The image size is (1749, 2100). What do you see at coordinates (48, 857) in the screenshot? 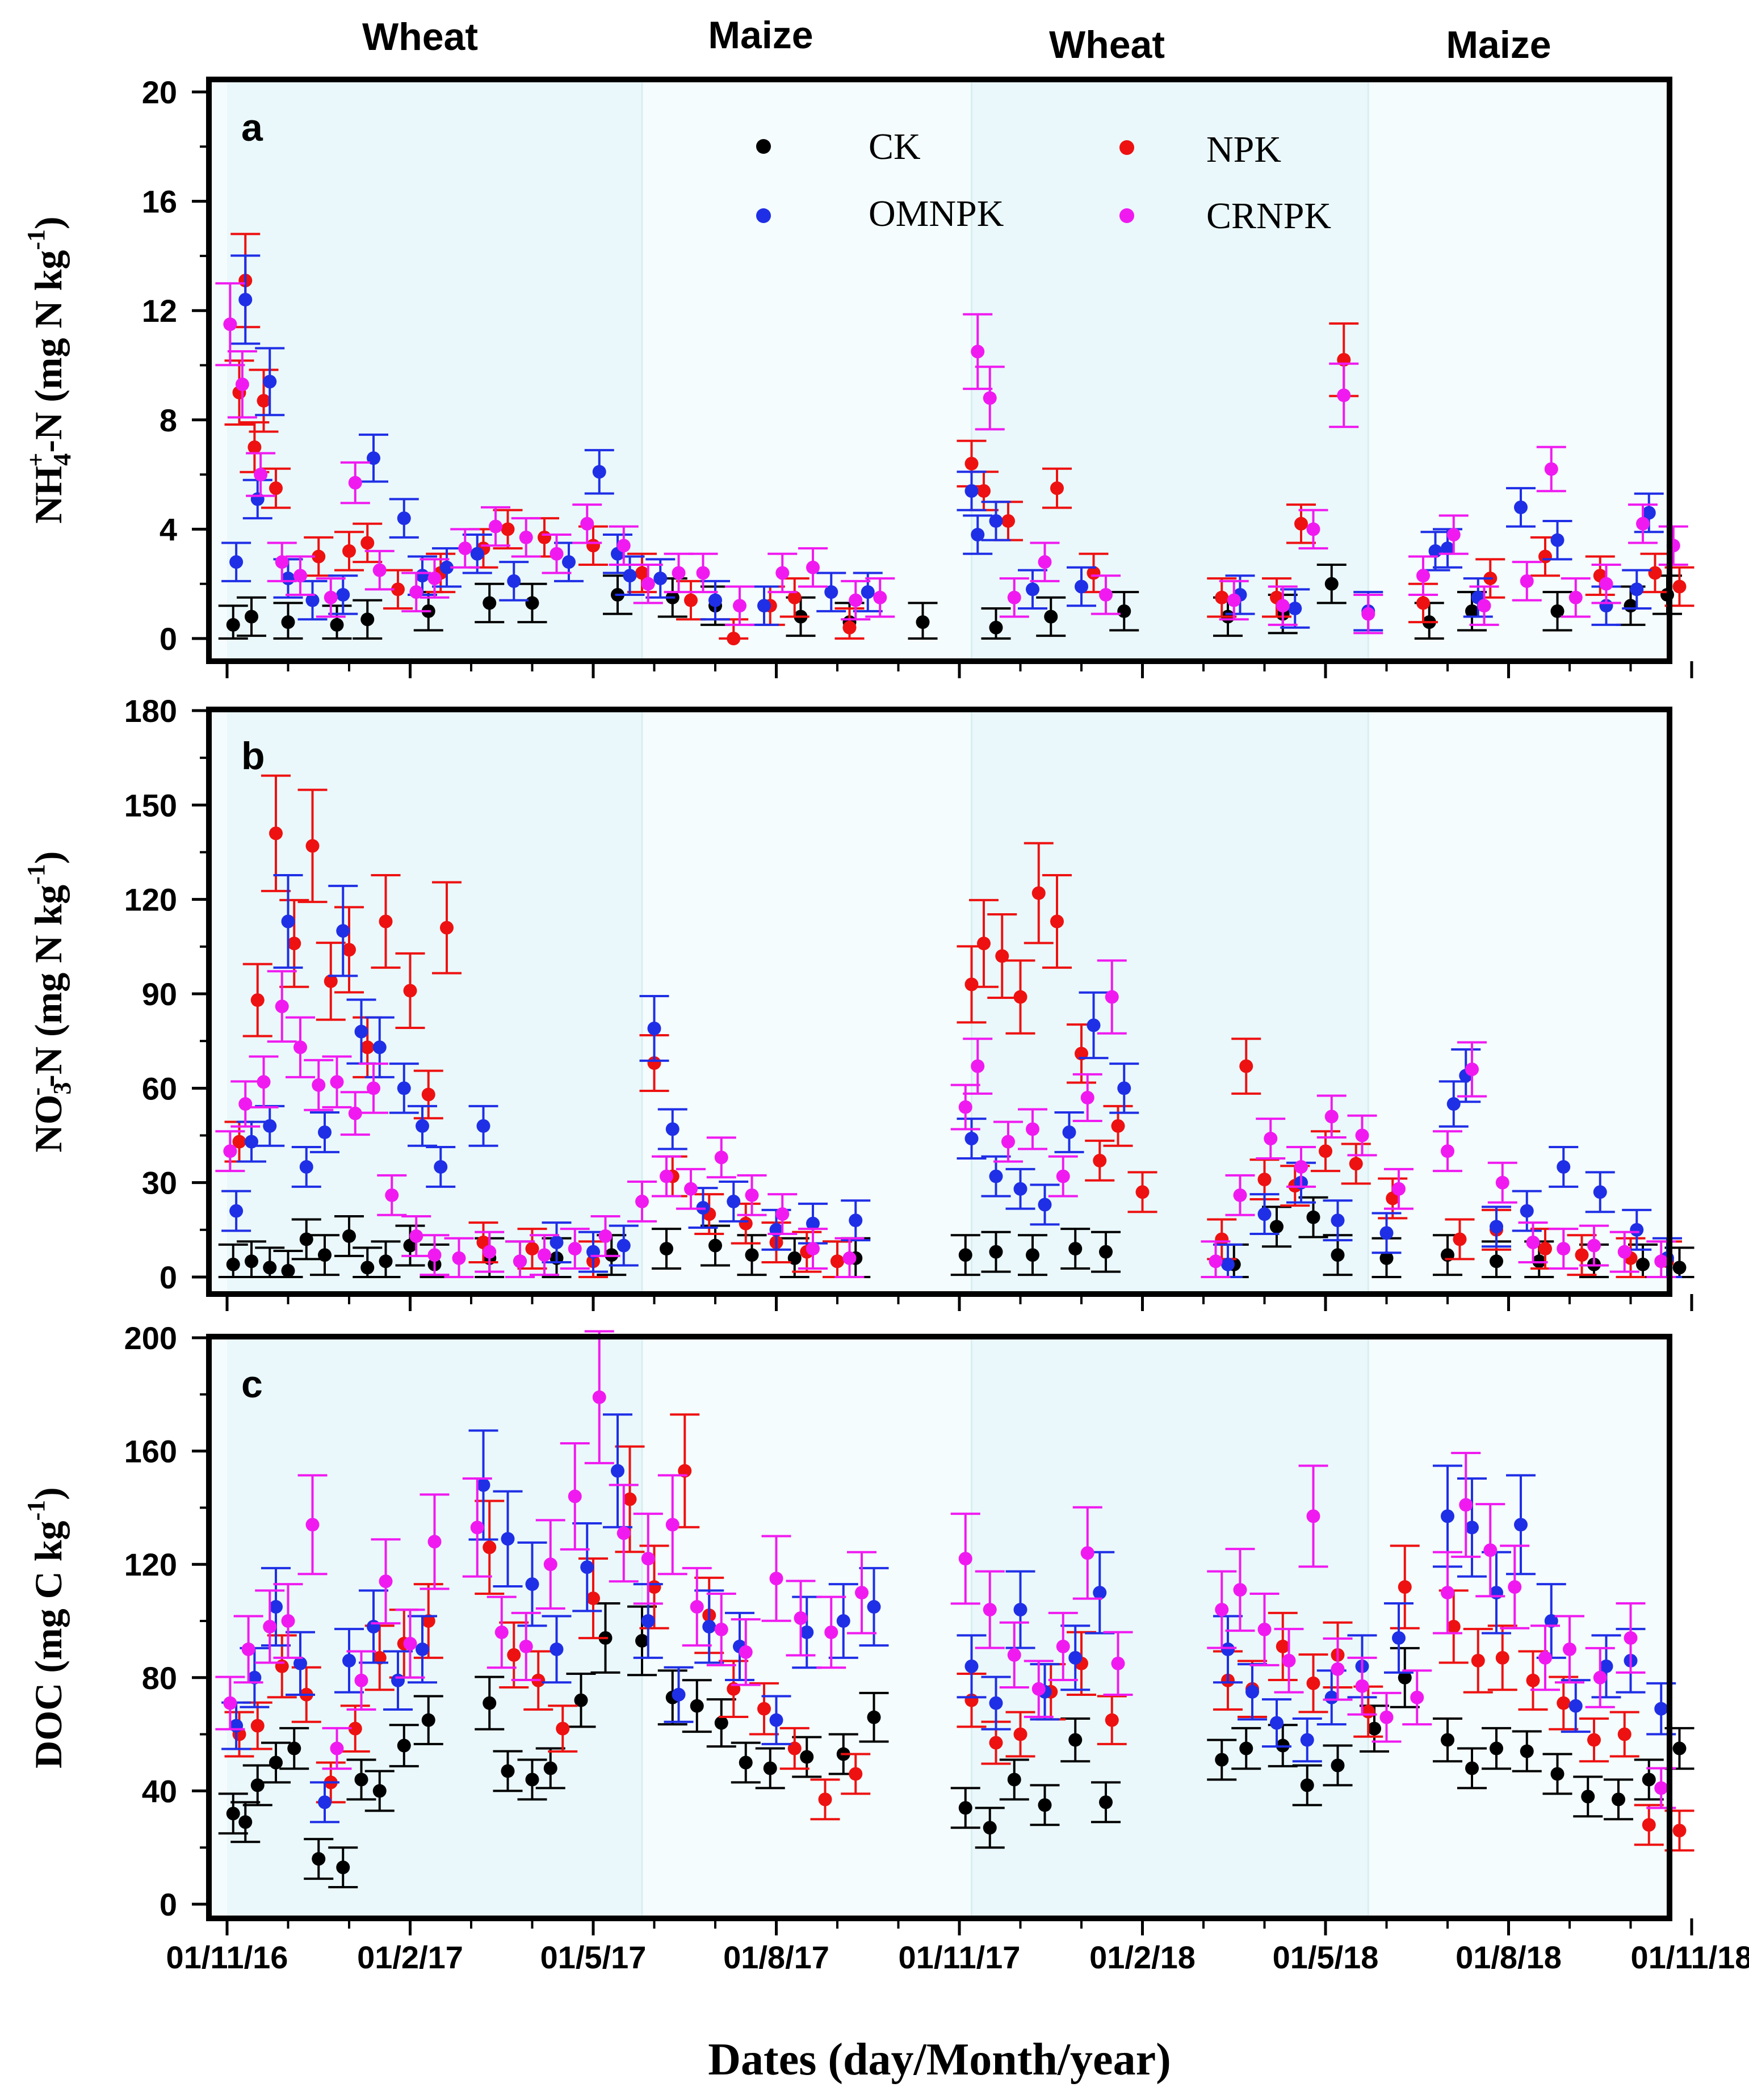
I see `panel-b-ylabel-close: )` at bounding box center [48, 857].